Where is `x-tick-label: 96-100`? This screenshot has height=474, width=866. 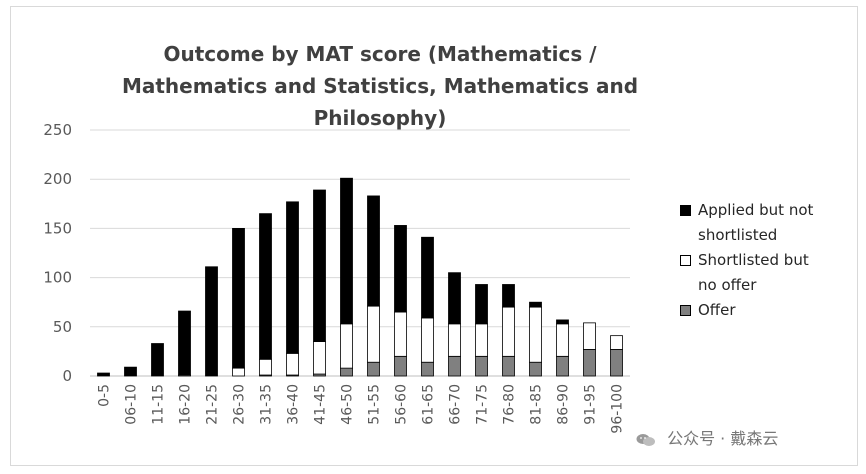 x-tick-label: 96-100 is located at coordinates (618, 409).